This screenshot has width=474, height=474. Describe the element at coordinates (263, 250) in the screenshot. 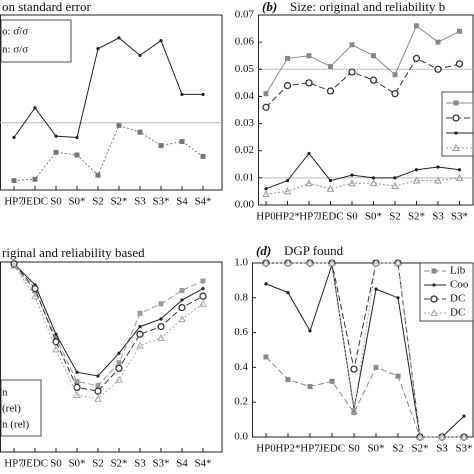

I see `panel-label: (d)` at that location.